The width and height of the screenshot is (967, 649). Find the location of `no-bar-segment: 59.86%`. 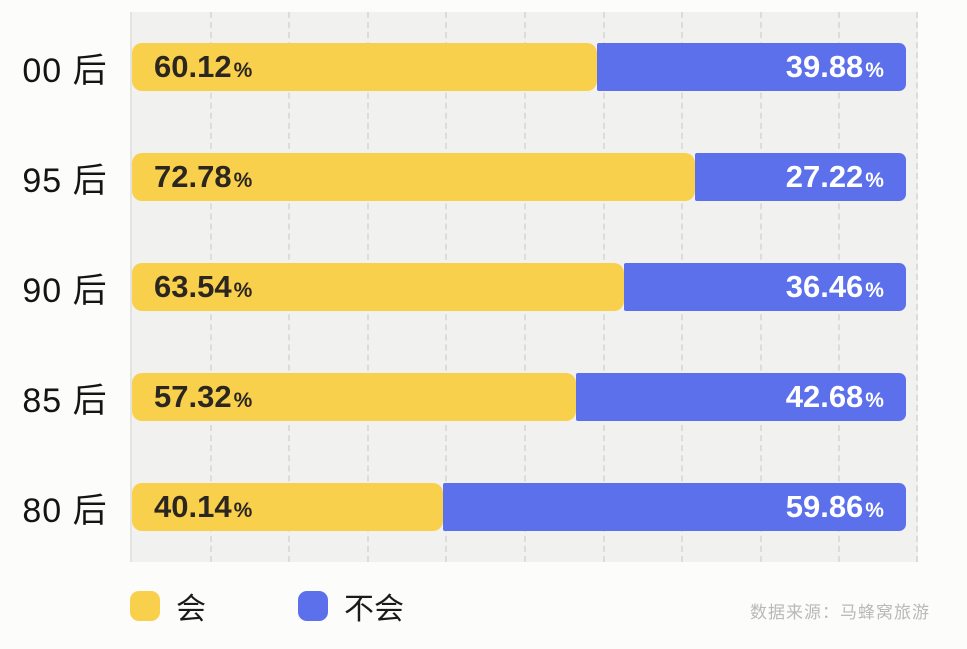

no-bar-segment: 59.86% is located at coordinates (674, 507).